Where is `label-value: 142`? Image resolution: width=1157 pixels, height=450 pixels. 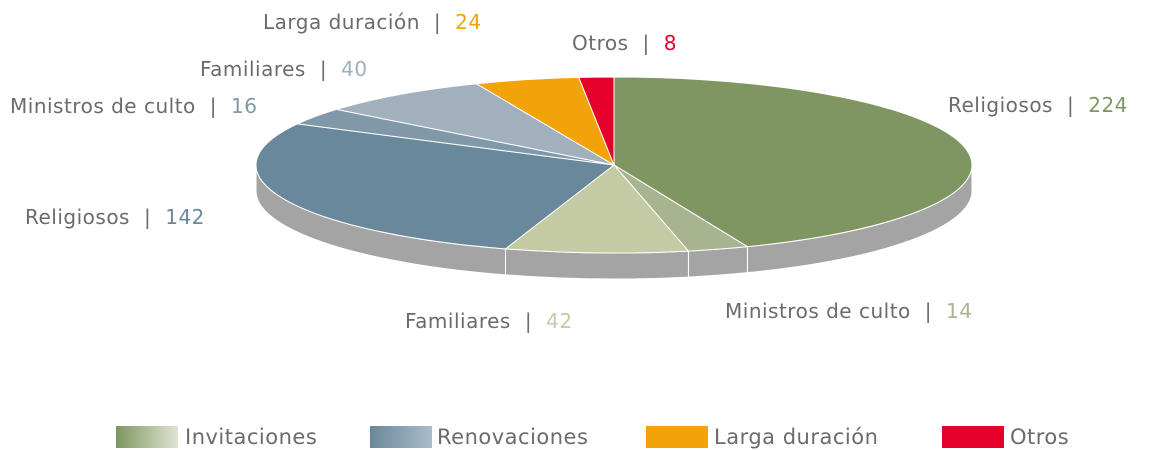 label-value: 142 is located at coordinates (185, 217).